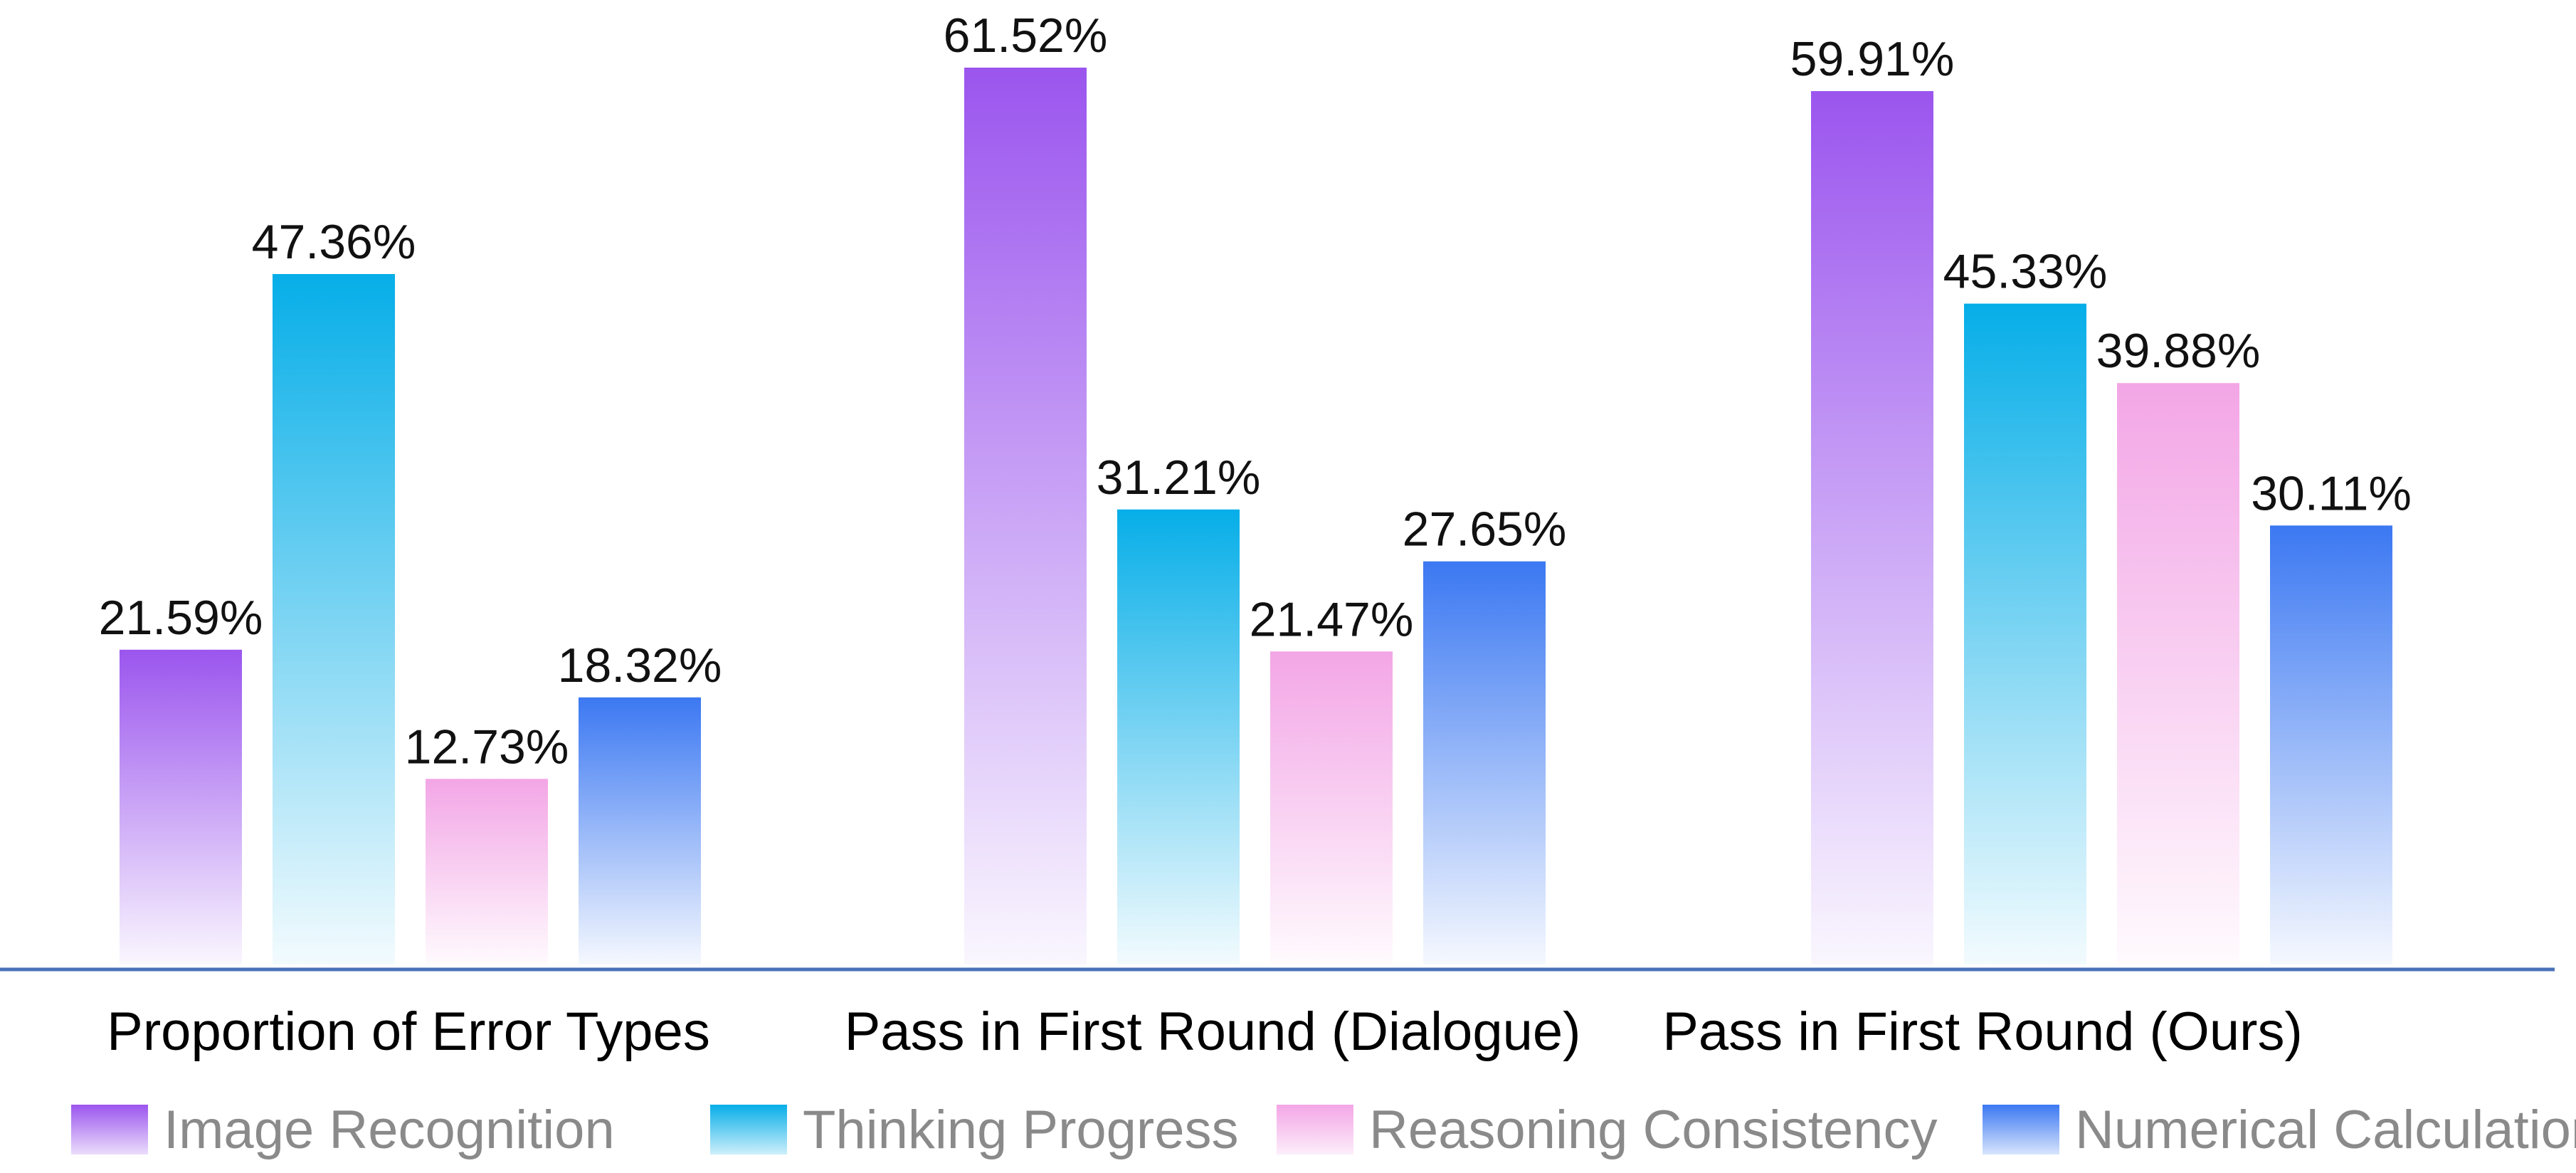  Describe the element at coordinates (1179, 478) in the screenshot. I see `value-label-thinking-progress-2: 31.21%` at that location.